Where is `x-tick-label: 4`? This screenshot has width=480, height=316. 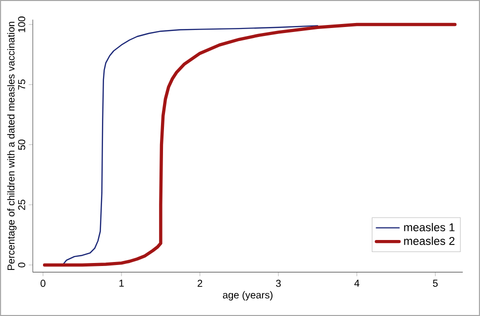
x-tick-label: 4 is located at coordinates (357, 283).